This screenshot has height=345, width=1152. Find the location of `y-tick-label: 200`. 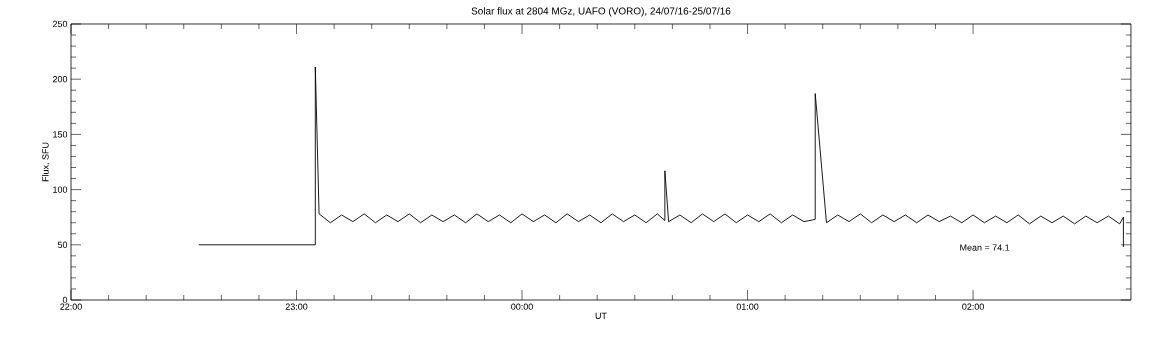

y-tick-label: 200 is located at coordinates (60, 79).